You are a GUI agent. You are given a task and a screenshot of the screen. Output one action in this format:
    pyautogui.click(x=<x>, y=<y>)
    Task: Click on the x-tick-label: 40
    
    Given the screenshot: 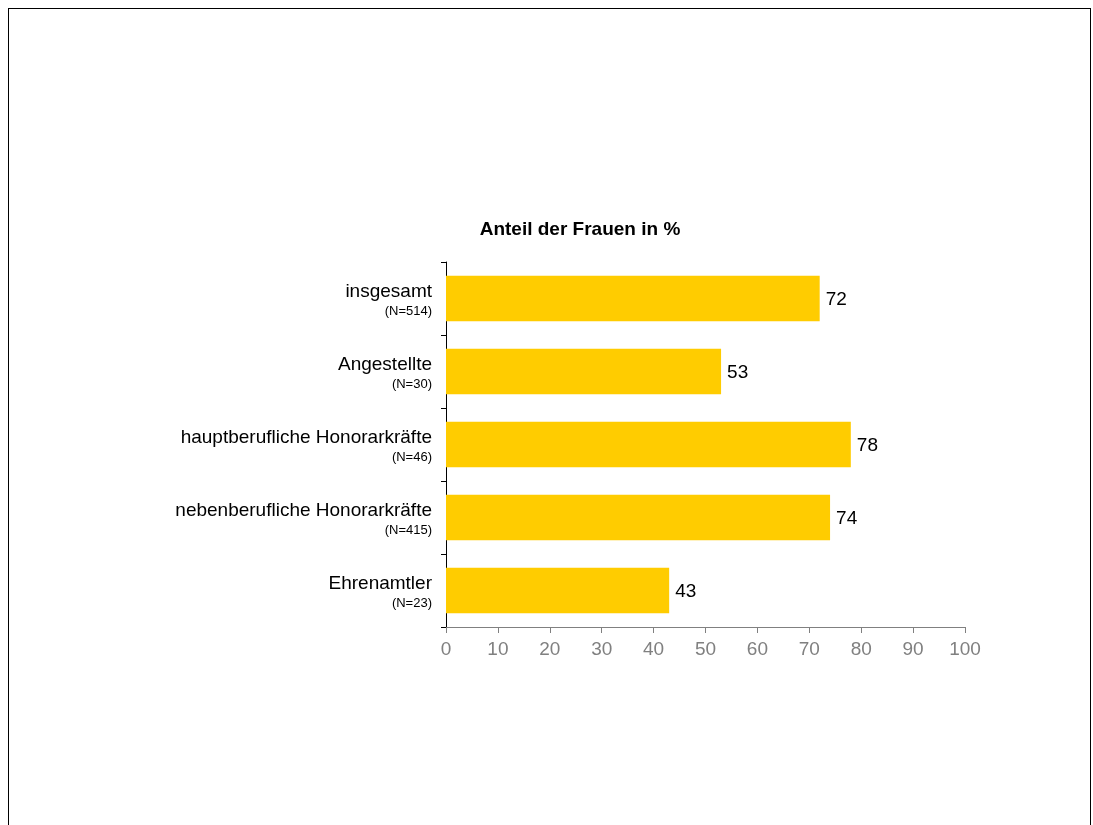 What is the action you would take?
    pyautogui.click(x=654, y=648)
    